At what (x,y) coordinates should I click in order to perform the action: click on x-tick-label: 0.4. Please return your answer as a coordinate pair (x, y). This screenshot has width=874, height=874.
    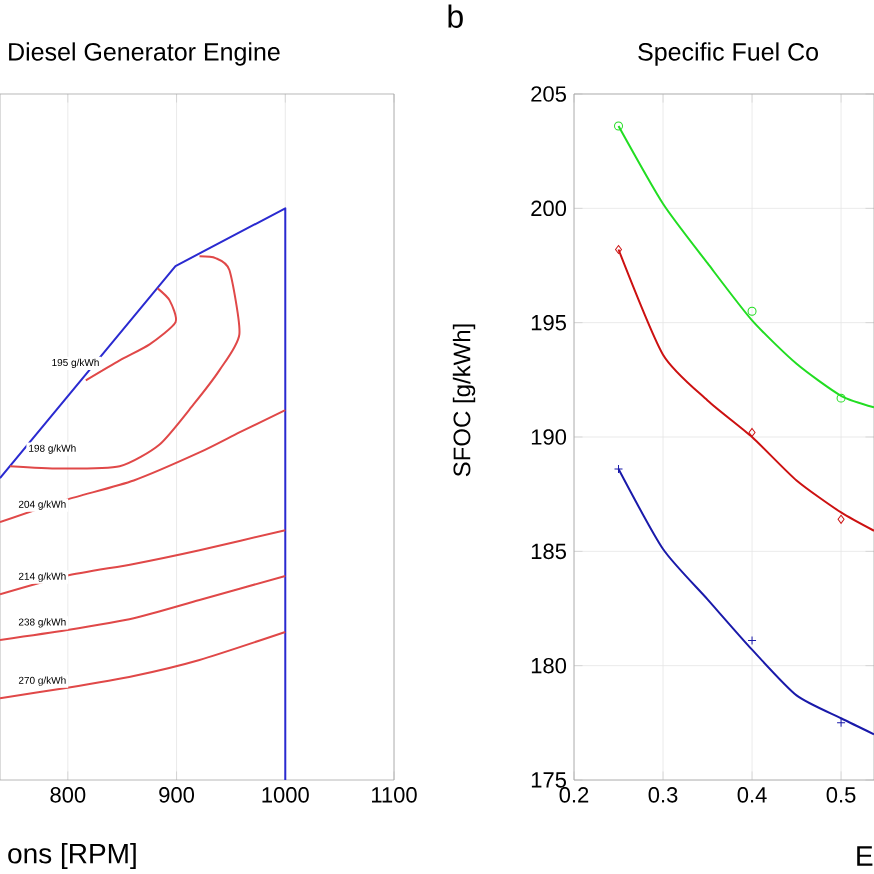
    Looking at the image, I should click on (752, 795).